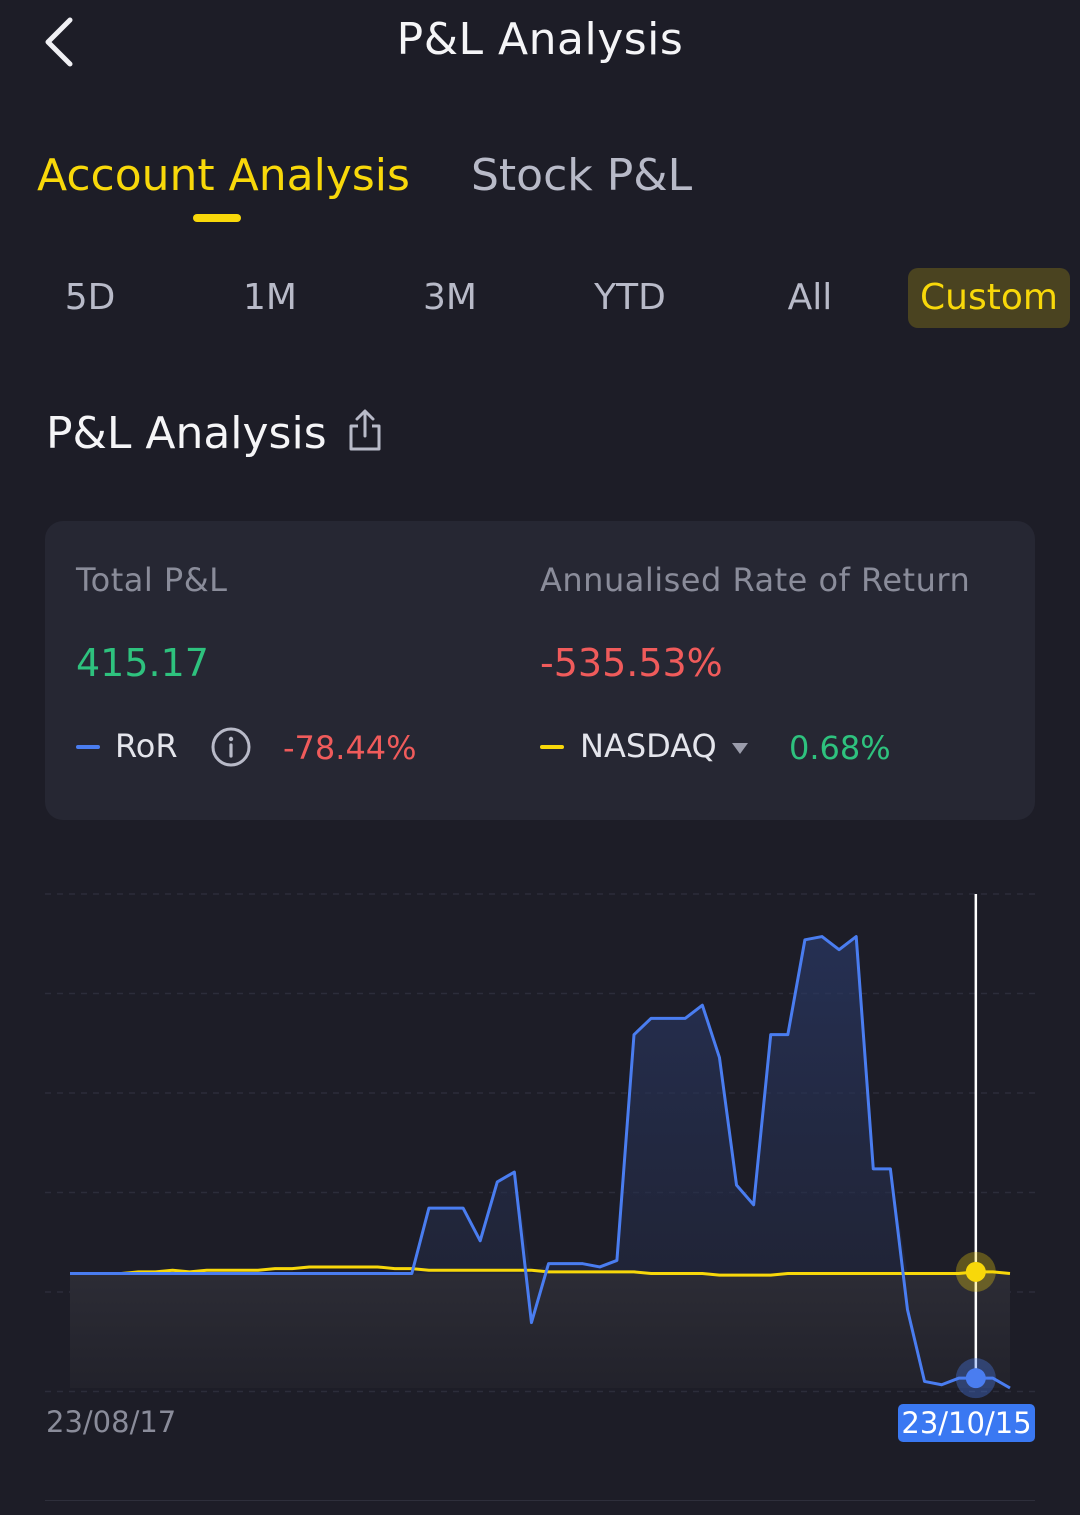  I want to click on tab-account-analysis: Account Analysis, so click(223, 175).